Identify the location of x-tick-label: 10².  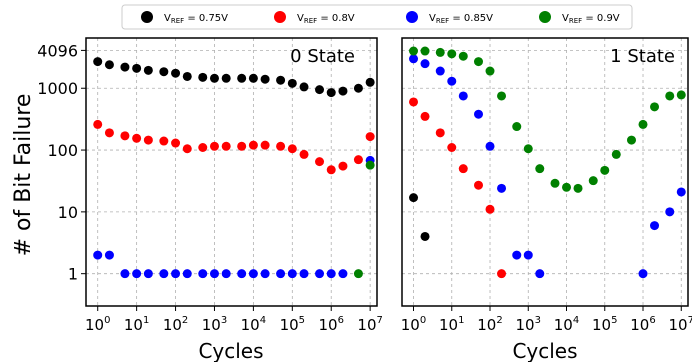
(489, 324).